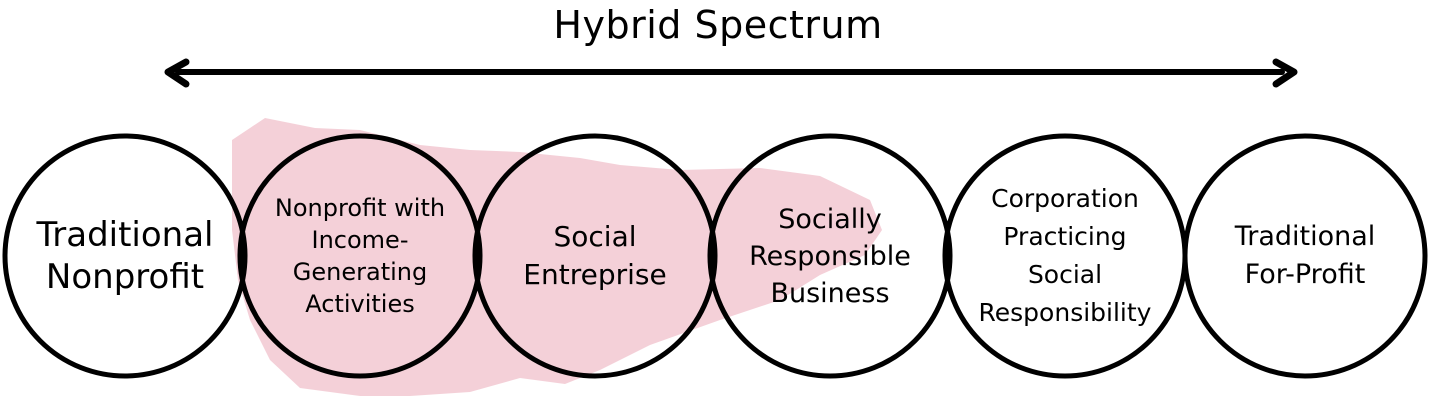  I want to click on circle-label: Socially Responsible Business, so click(830, 256).